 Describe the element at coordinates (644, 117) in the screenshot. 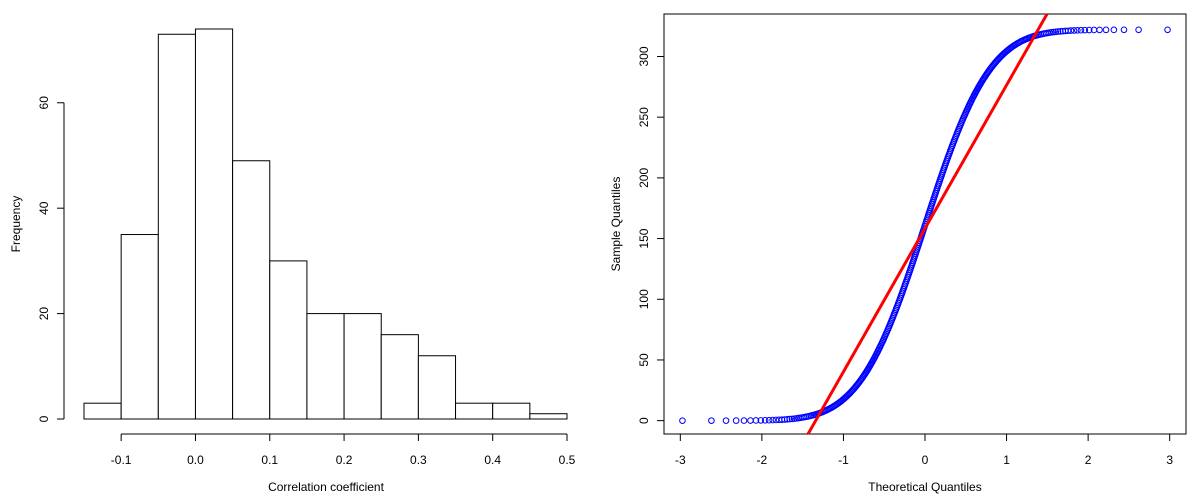

I see `qq-y-tick-label: 250` at that location.